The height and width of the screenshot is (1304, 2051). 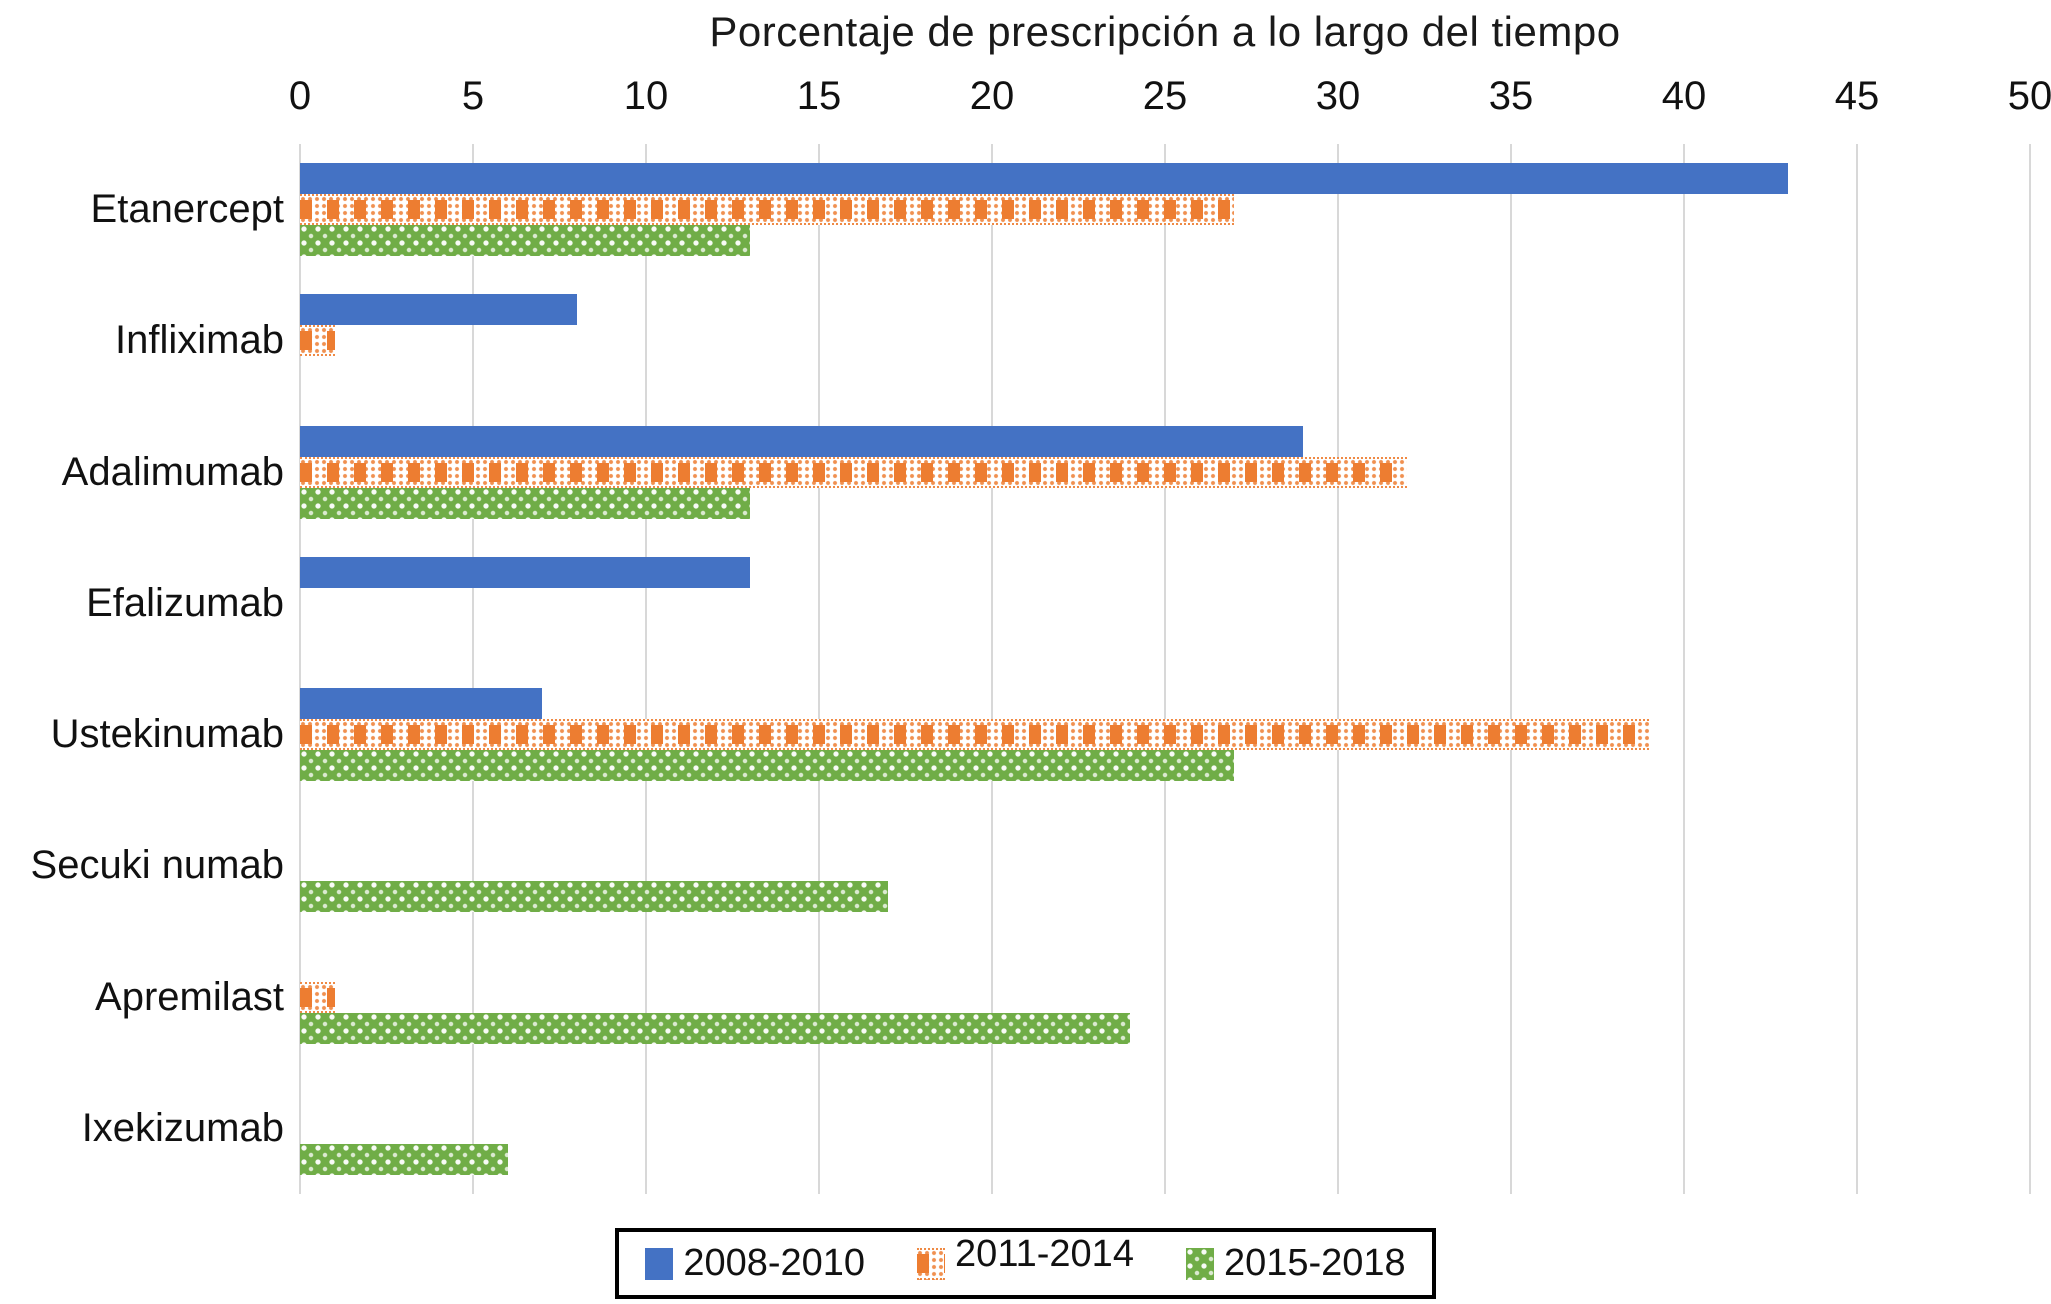 I want to click on legend-entry-2011-2014: 2011-2014, so click(x=1025, y=1259).